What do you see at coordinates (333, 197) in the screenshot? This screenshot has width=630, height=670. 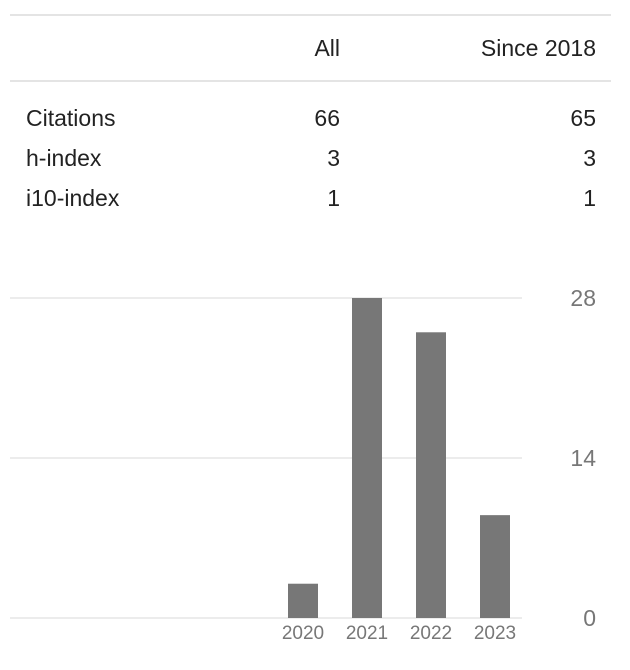 I see `value-all: 1` at bounding box center [333, 197].